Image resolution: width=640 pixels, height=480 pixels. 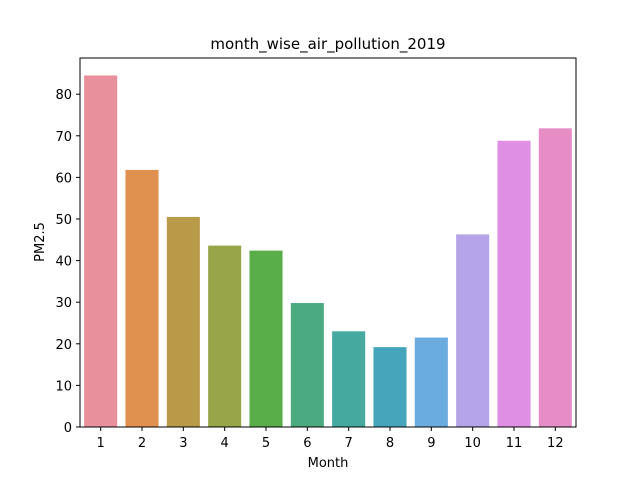 What do you see at coordinates (555, 443) in the screenshot?
I see `x-tick-label: 12` at bounding box center [555, 443].